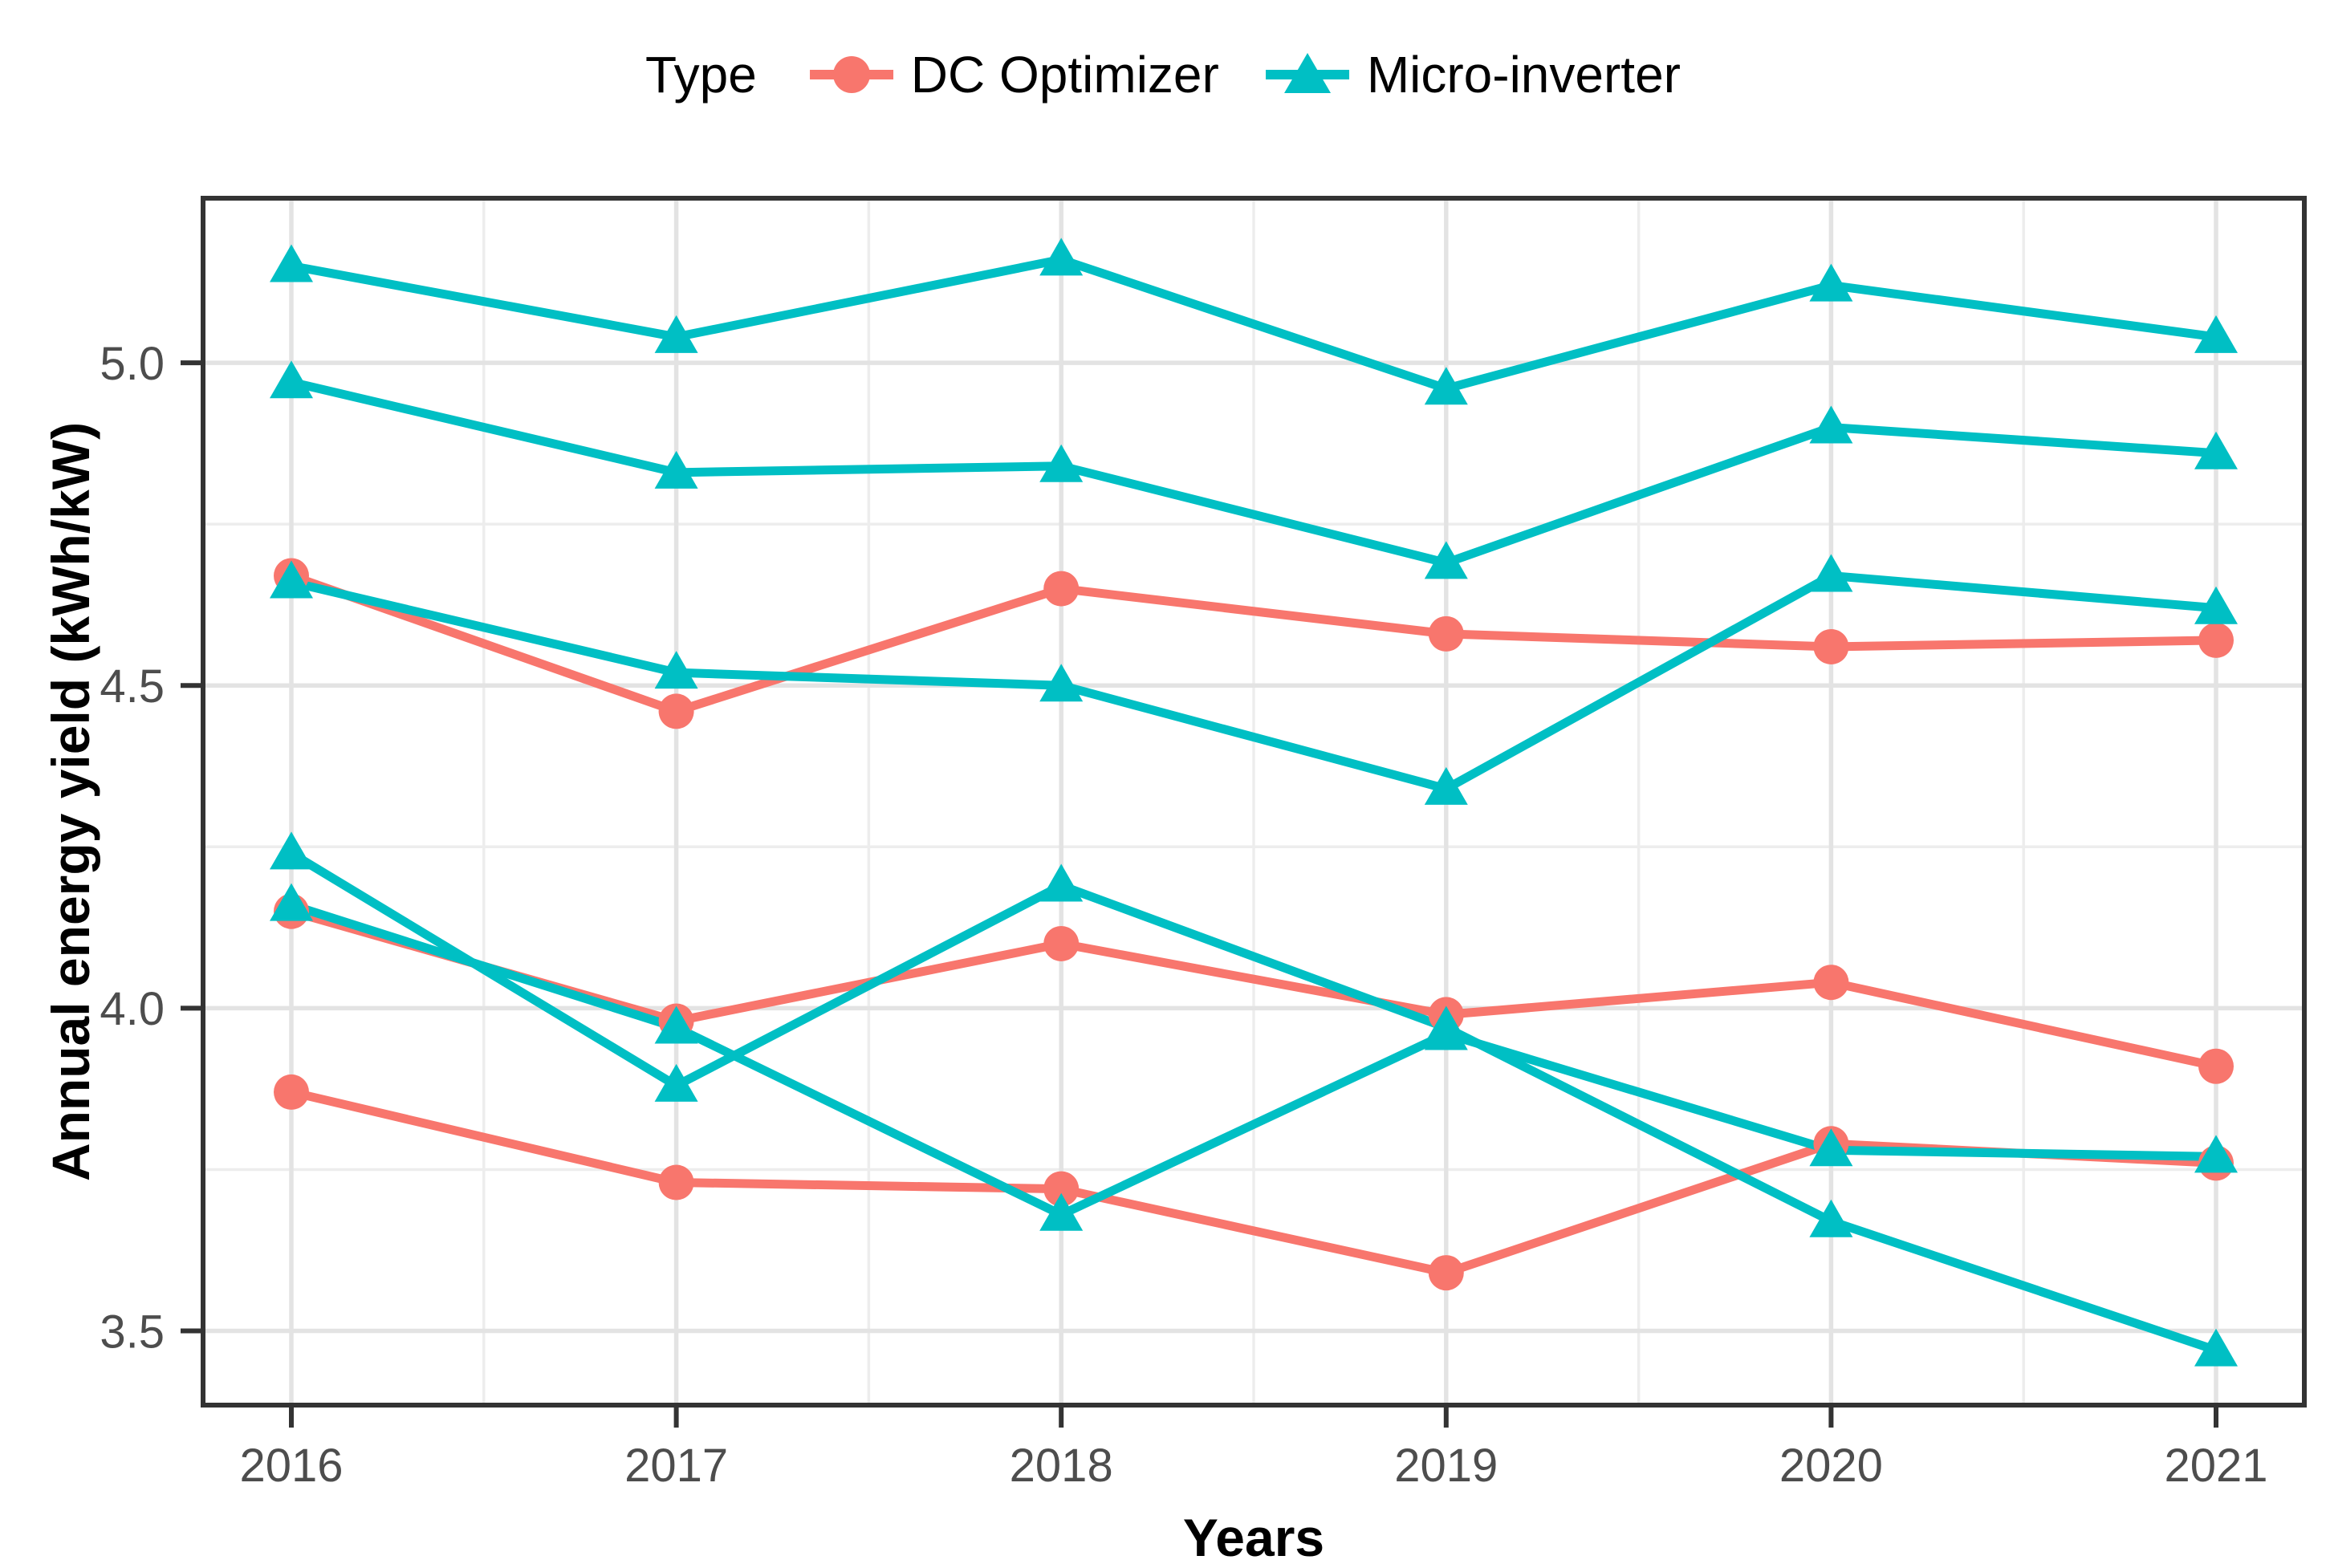  I want to click on y-axis-title: Annual energy yield (kWh/kW), so click(70, 801).